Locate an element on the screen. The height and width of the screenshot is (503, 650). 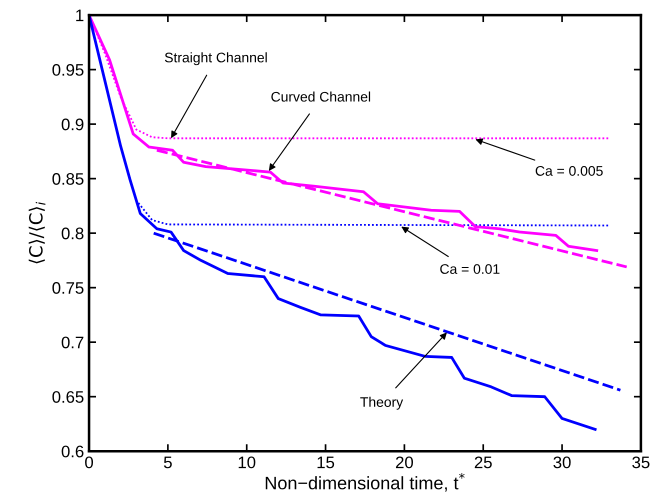
x-tick-label: 0 is located at coordinates (89, 462).